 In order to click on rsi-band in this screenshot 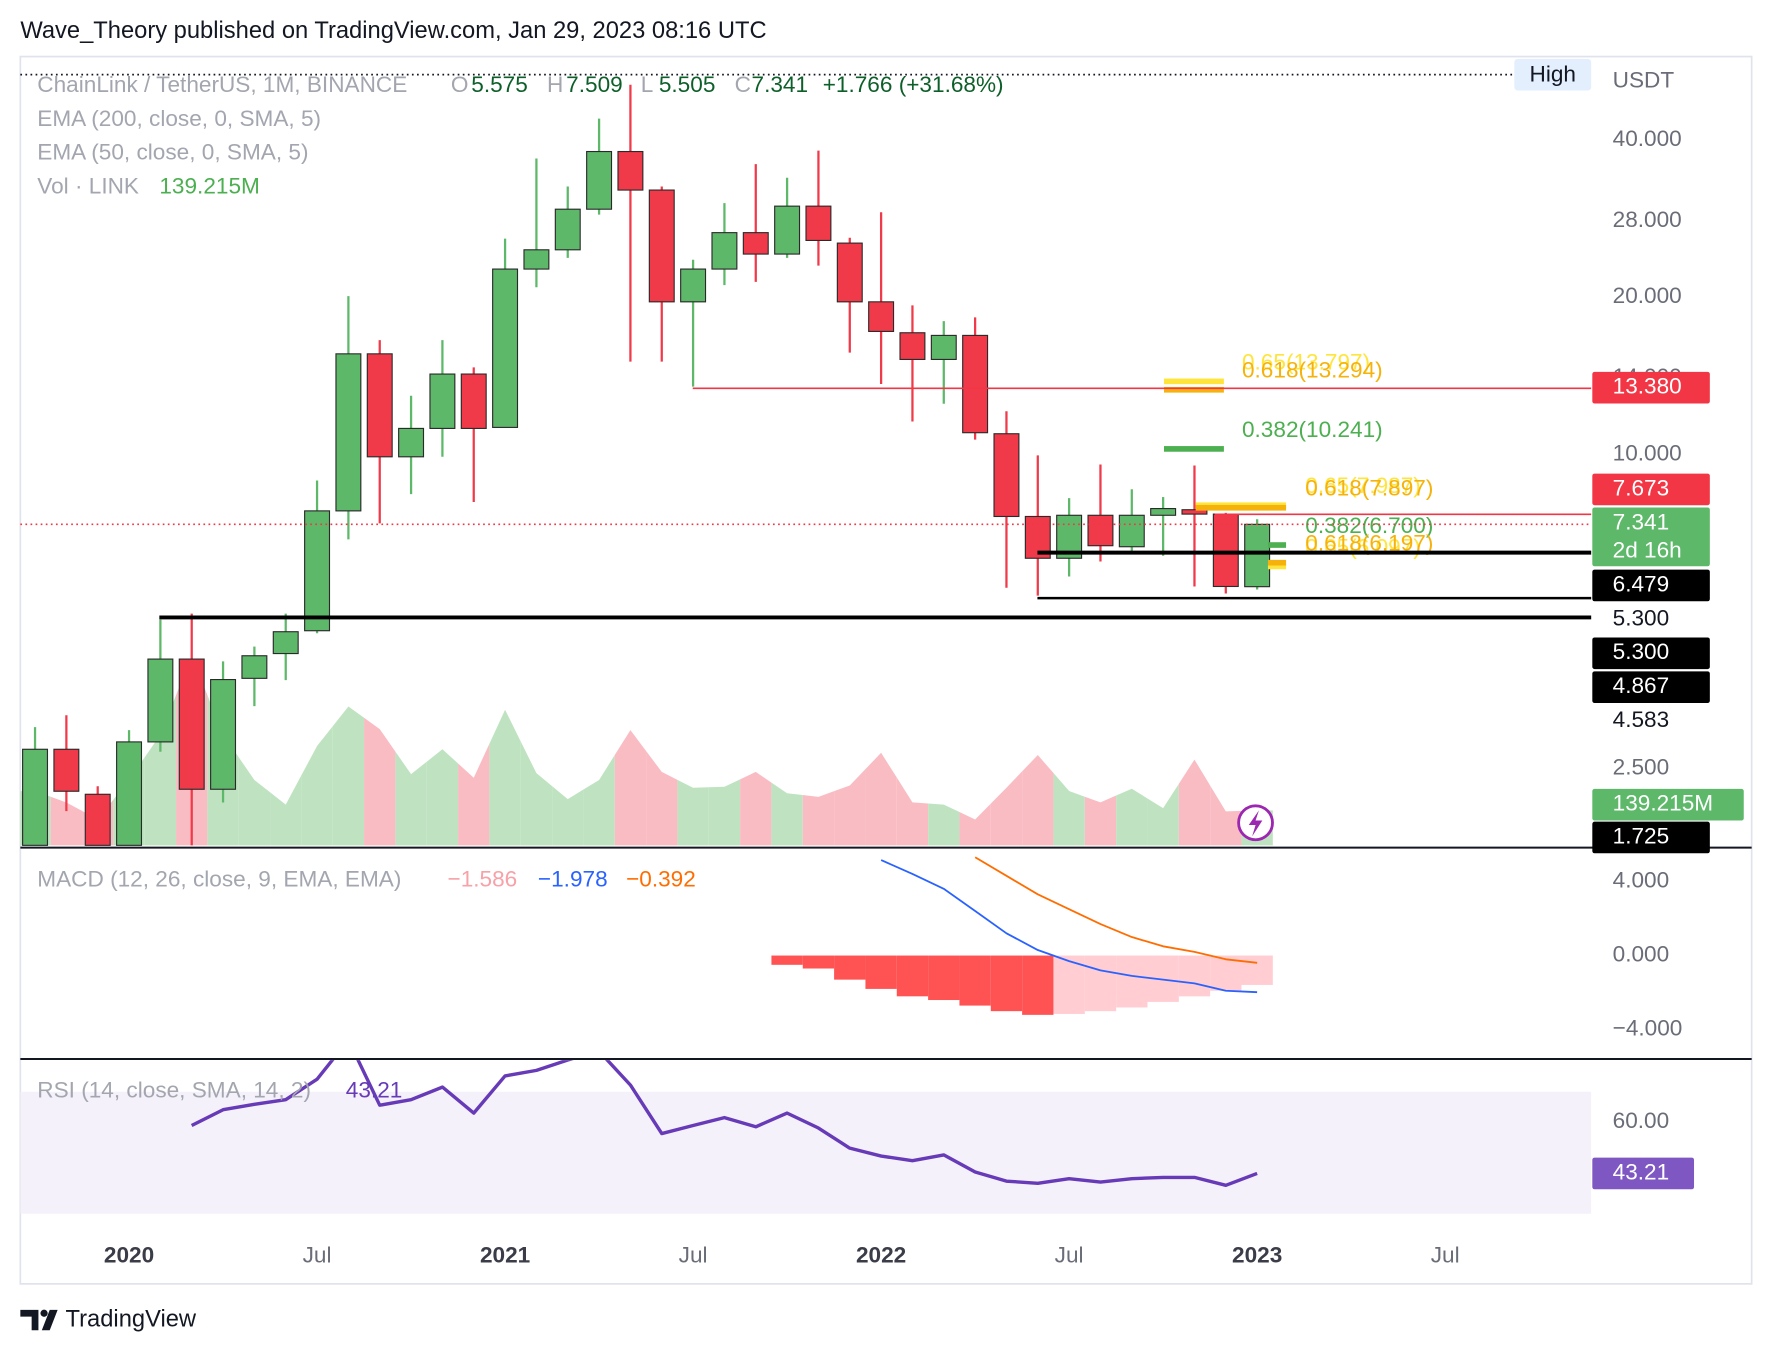, I will do `click(806, 1152)`.